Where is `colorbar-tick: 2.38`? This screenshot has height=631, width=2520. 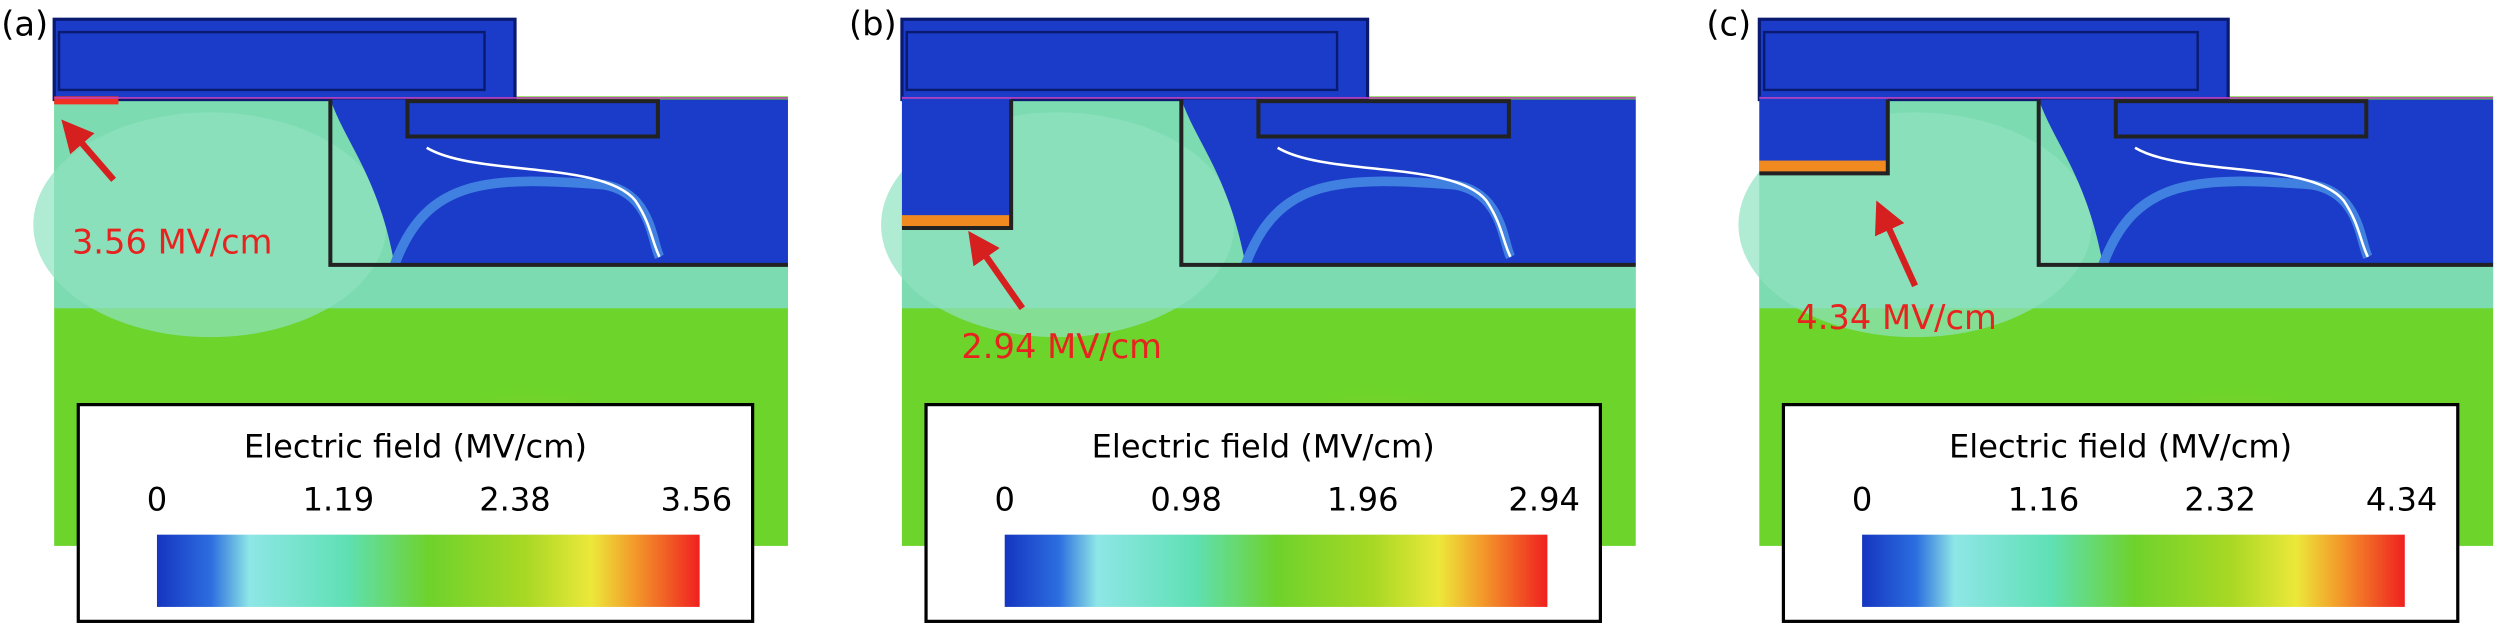 colorbar-tick: 2.38 is located at coordinates (515, 500).